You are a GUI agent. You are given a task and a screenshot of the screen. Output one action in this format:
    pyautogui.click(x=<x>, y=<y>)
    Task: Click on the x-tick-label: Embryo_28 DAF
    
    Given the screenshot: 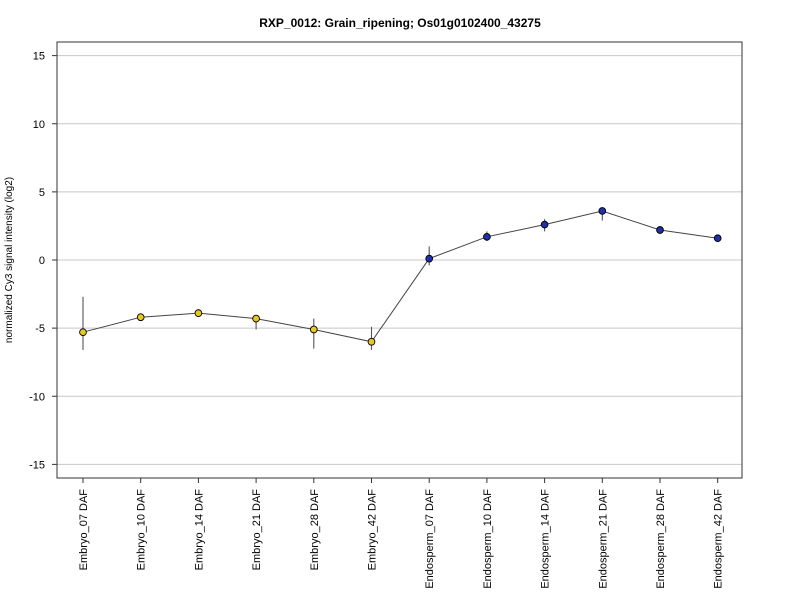 What is the action you would take?
    pyautogui.click(x=315, y=530)
    